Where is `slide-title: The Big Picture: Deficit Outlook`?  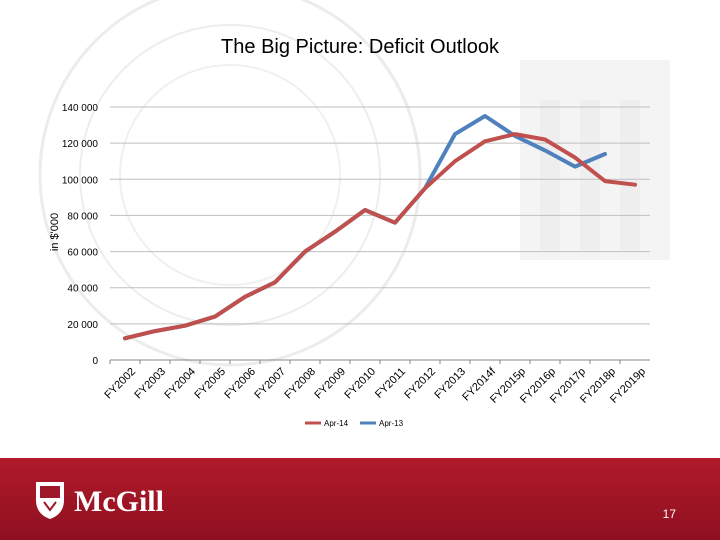
slide-title: The Big Picture: Deficit Outlook is located at coordinates (360, 47).